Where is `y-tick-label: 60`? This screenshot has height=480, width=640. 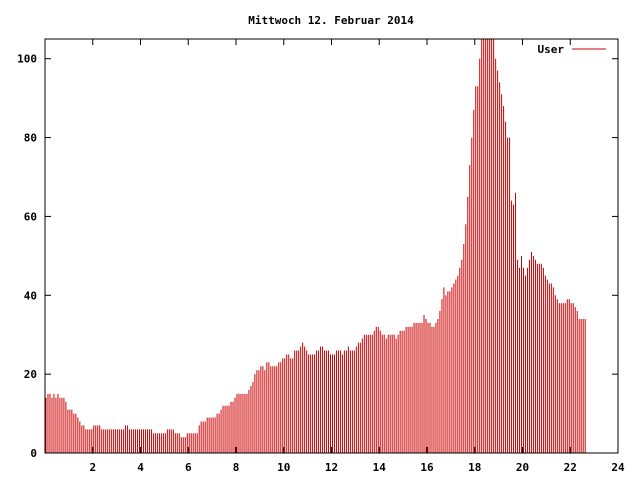 y-tick-label: 60 is located at coordinates (30, 216).